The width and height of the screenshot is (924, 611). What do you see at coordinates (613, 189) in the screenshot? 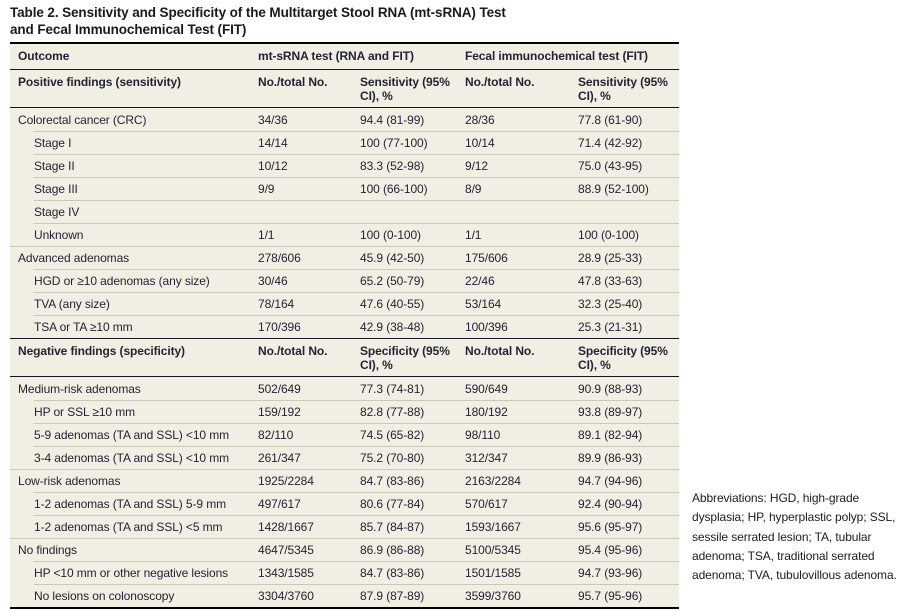
I see `cell-fit-estimate: 88.9 (52-100)` at bounding box center [613, 189].